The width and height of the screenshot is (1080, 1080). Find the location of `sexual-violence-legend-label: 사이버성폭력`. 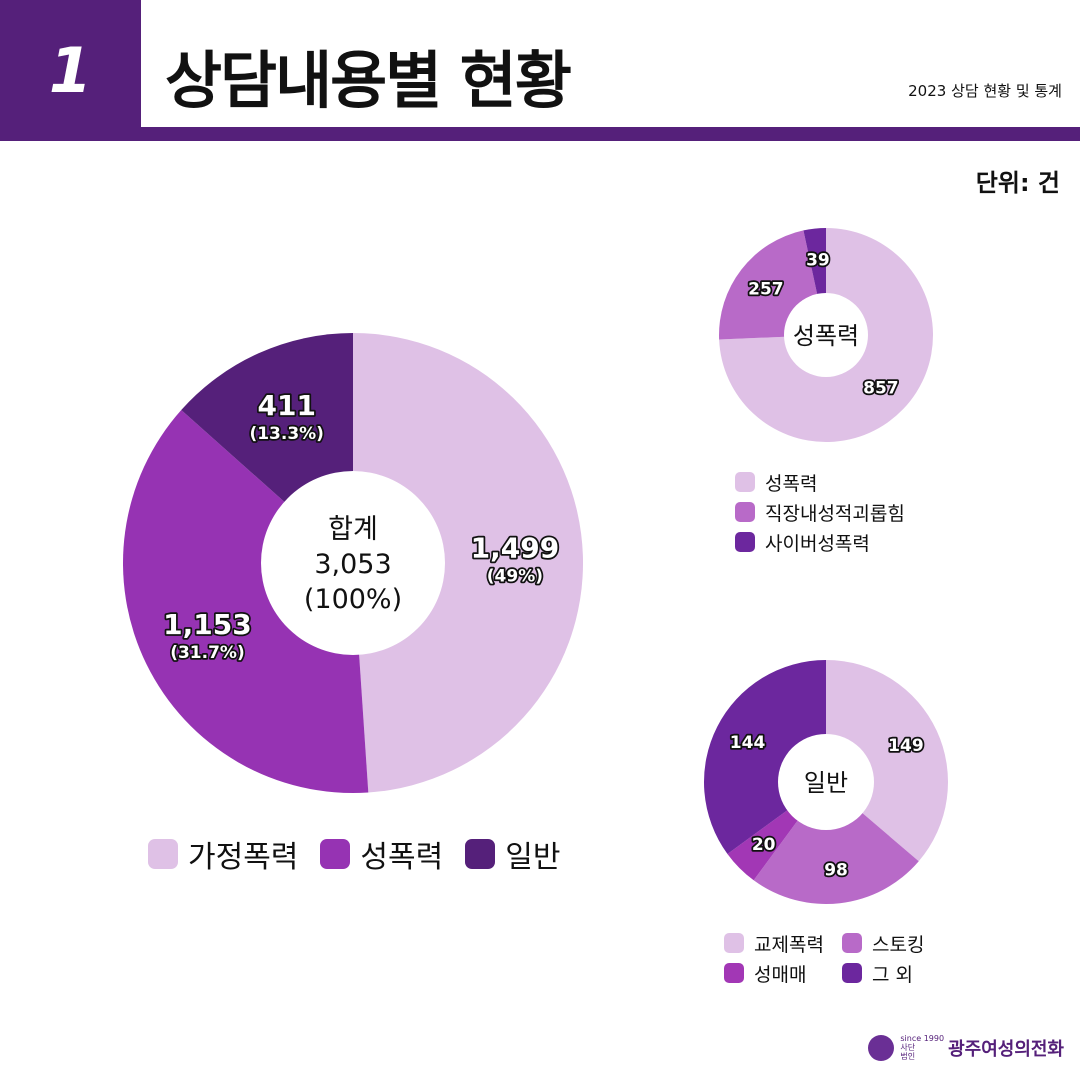

sexual-violence-legend-label: 사이버성폭력 is located at coordinates (817, 543).